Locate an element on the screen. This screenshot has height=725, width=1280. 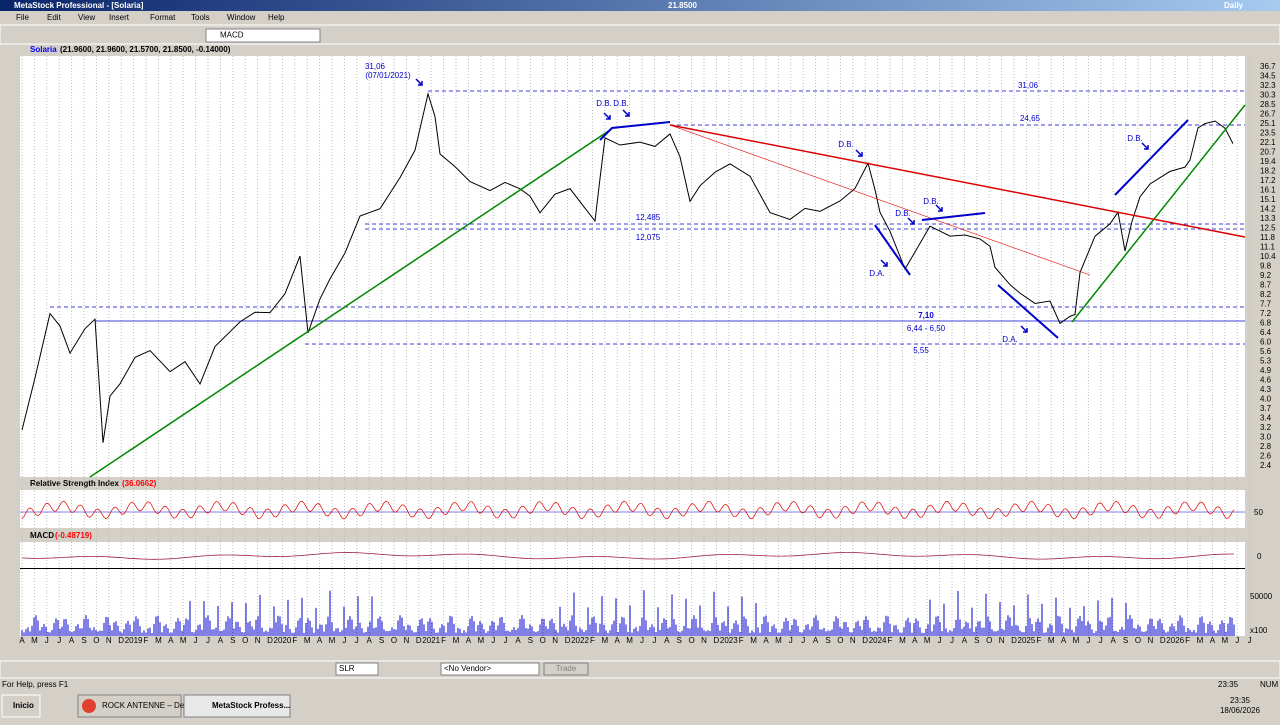
y-tick-label: 5.3 is located at coordinates (1266, 361).